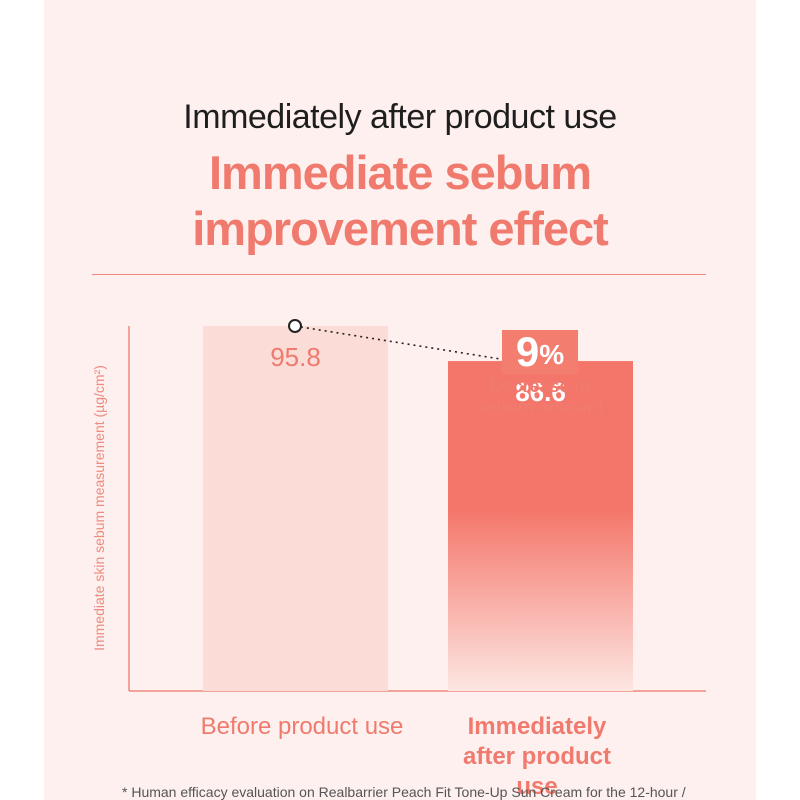 This screenshot has height=800, width=800. Describe the element at coordinates (295, 357) in the screenshot. I see `value-label-before: 95.8` at that location.